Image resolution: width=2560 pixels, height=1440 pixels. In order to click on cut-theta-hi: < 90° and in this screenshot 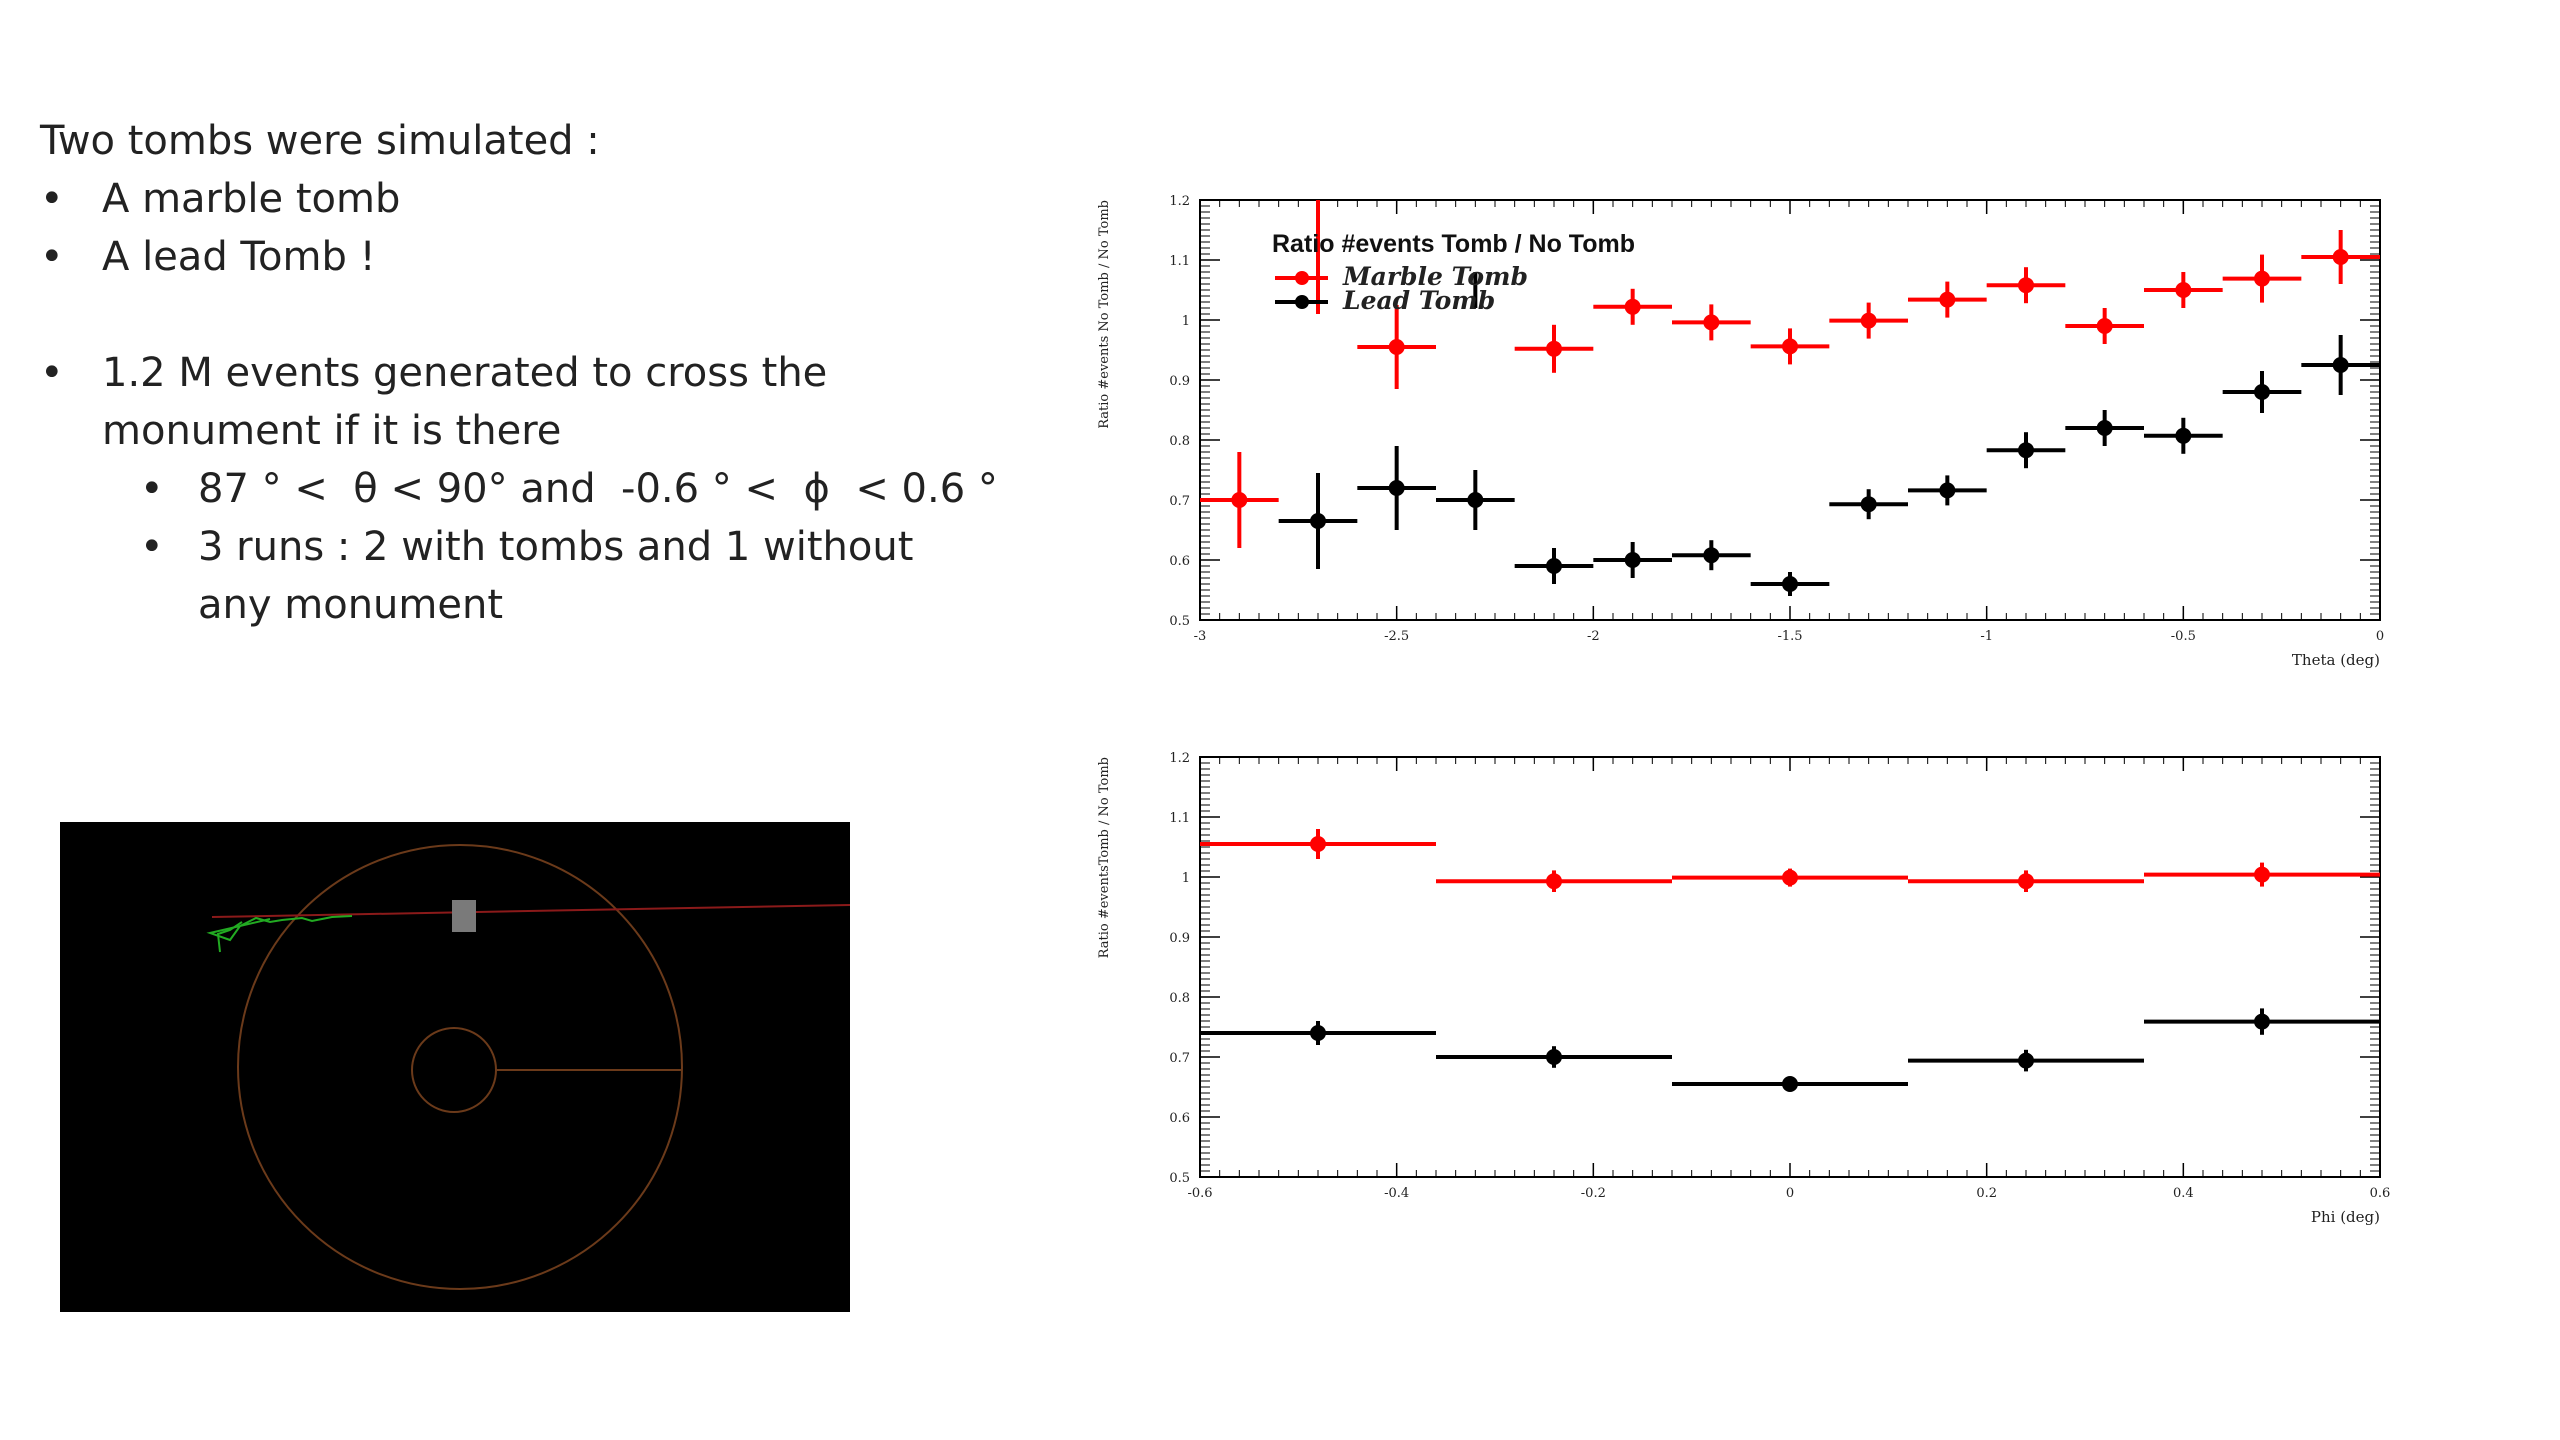, I will do `click(493, 489)`.